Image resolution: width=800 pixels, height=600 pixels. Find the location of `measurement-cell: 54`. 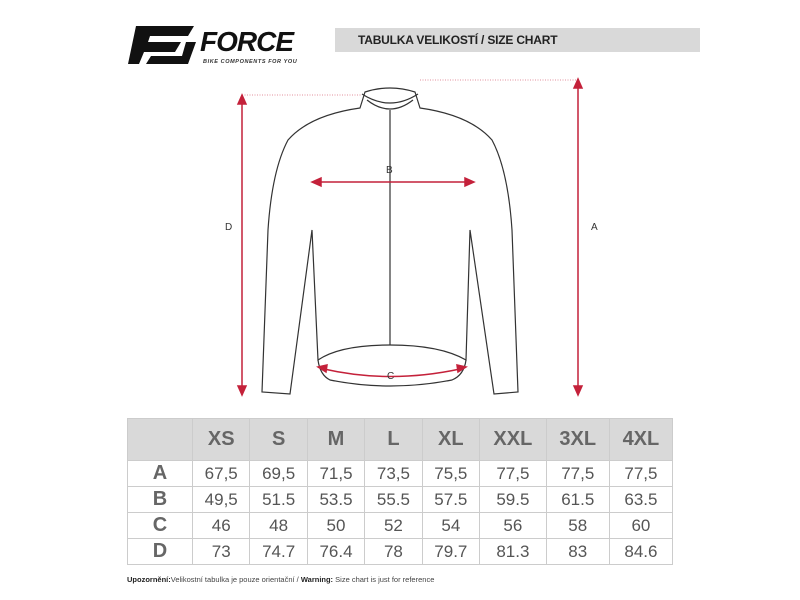

measurement-cell: 54 is located at coordinates (451, 525).